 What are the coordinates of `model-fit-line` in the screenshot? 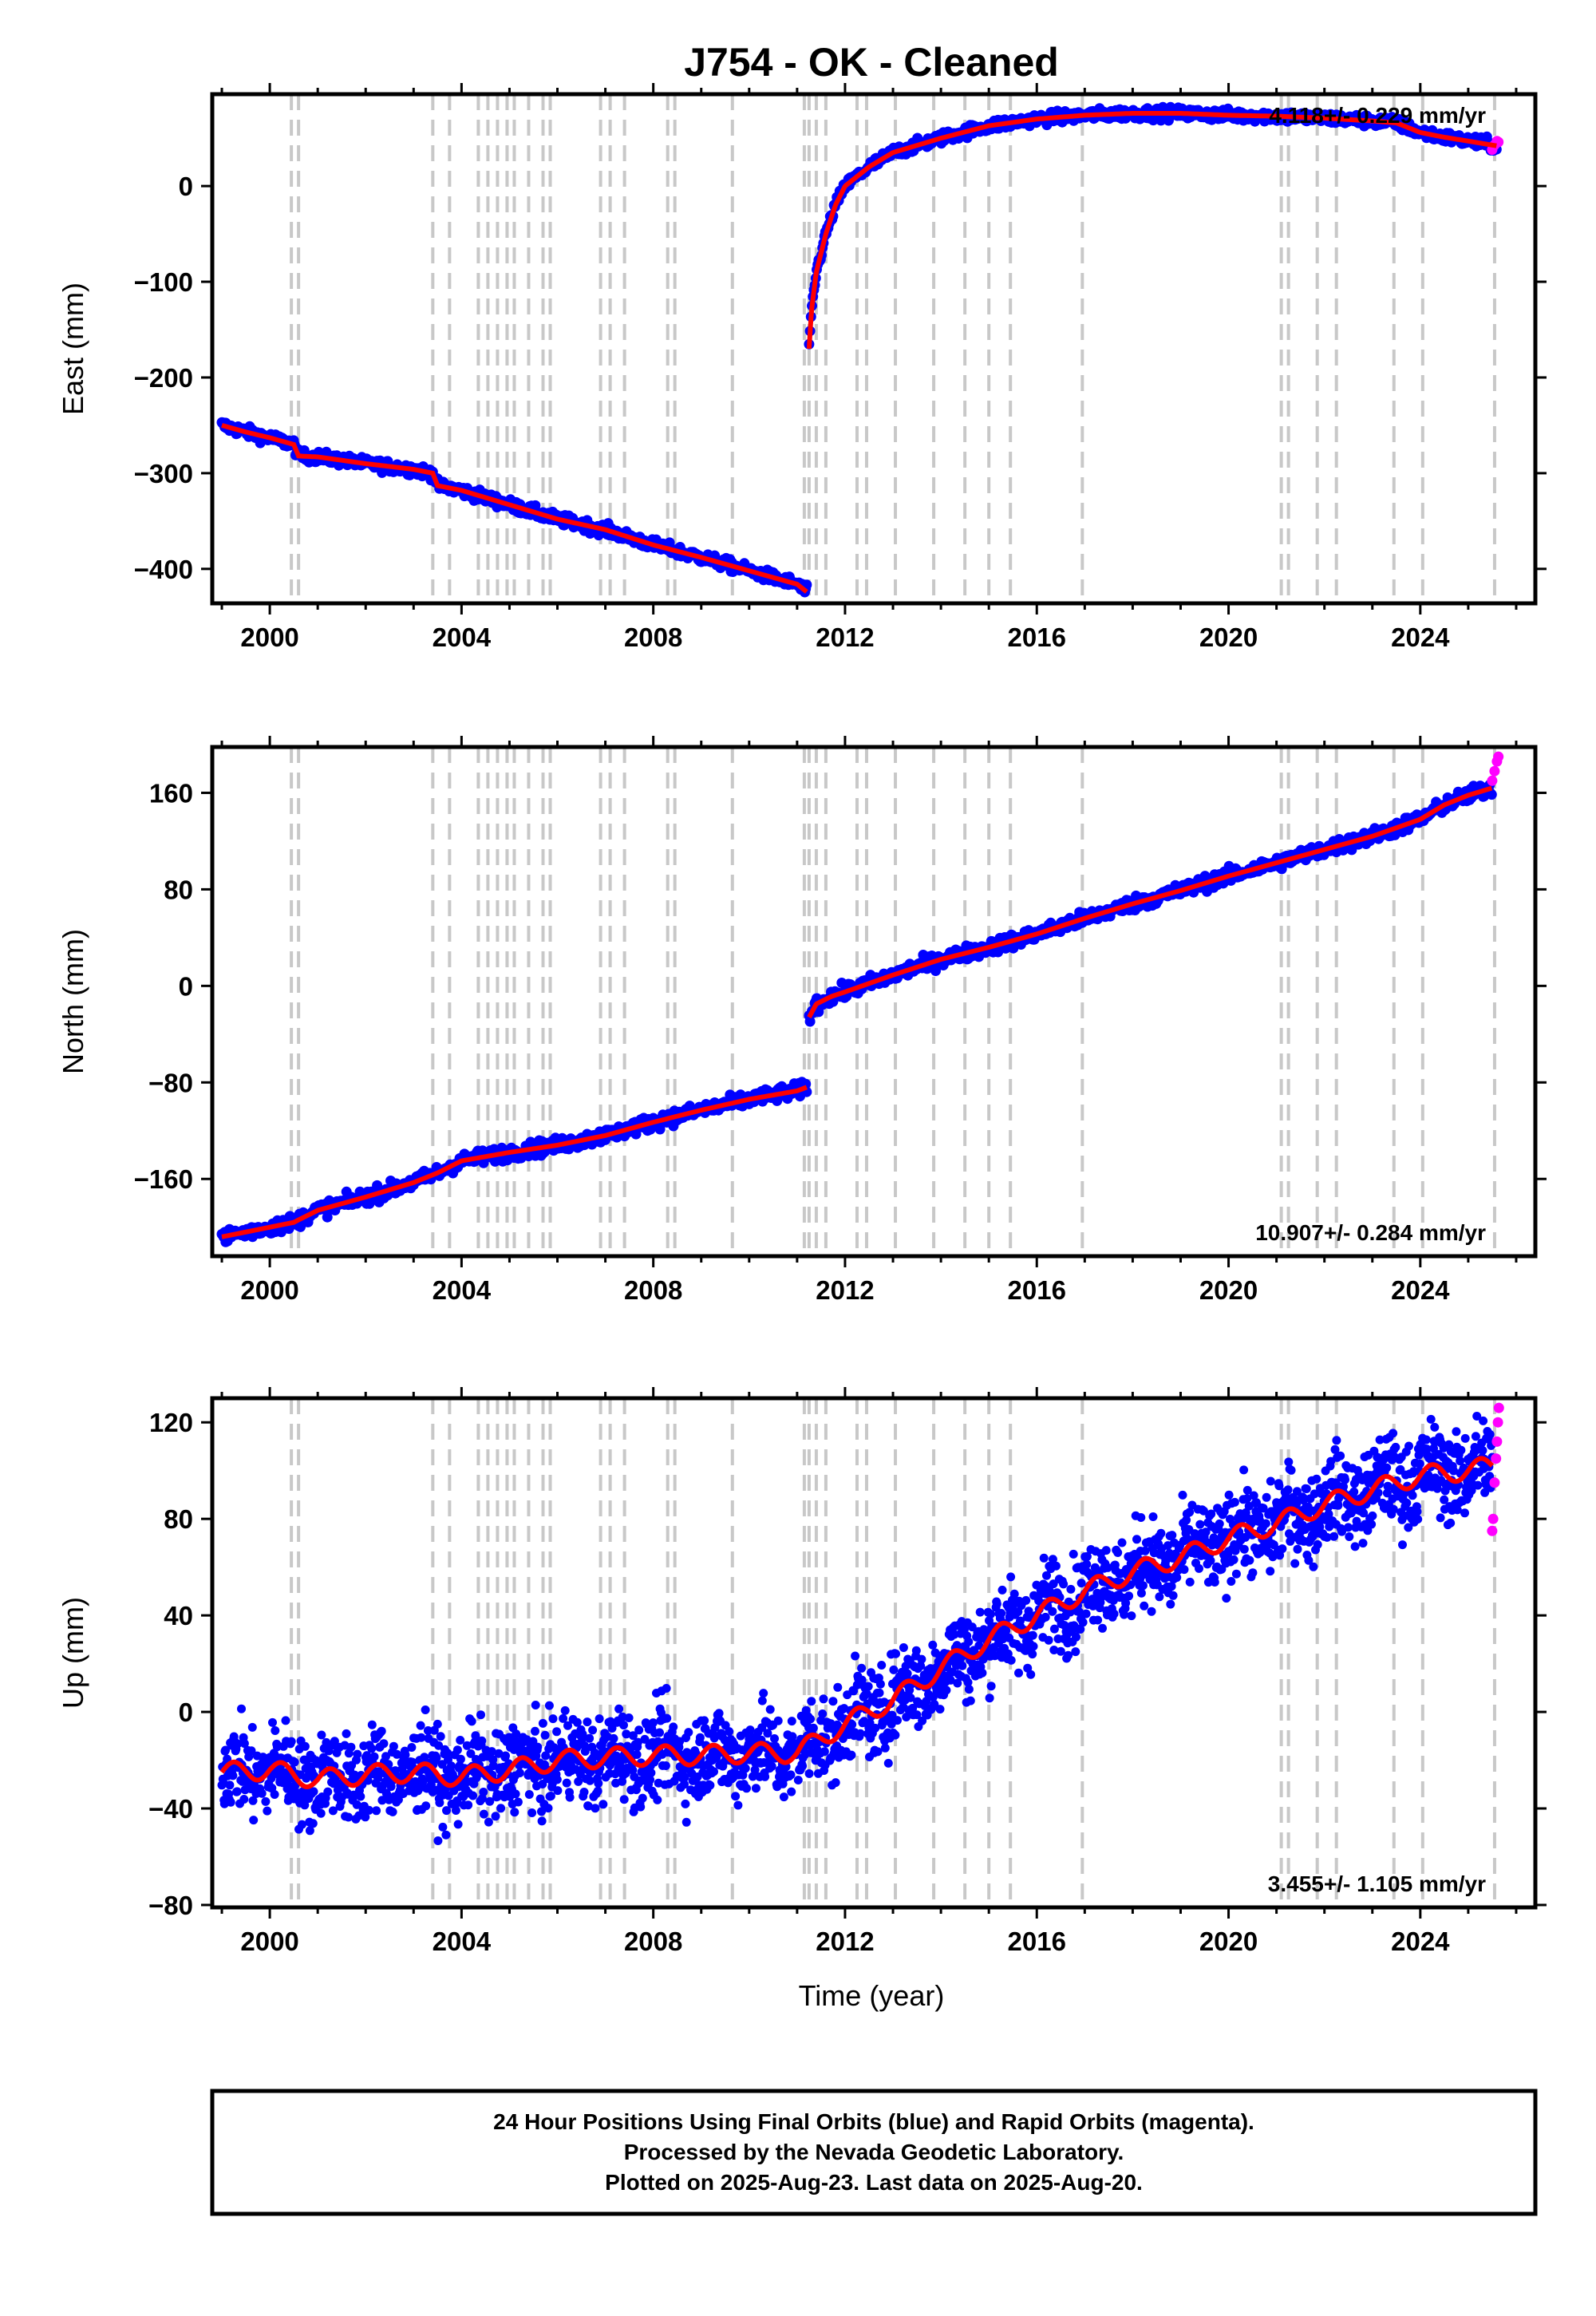 It's located at (1151, 231).